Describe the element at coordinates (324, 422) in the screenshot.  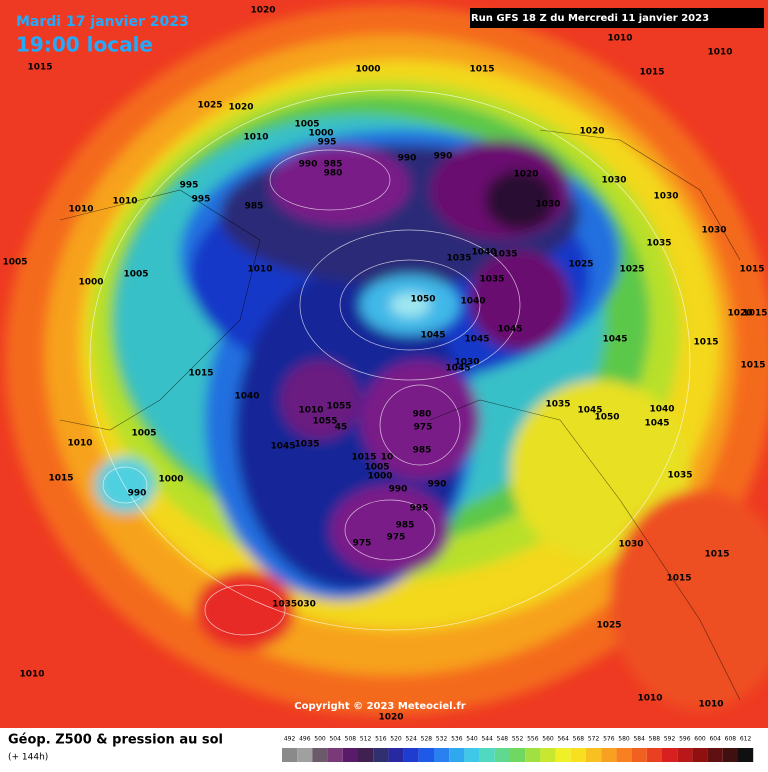
I see `pressure-label: 1055` at that location.